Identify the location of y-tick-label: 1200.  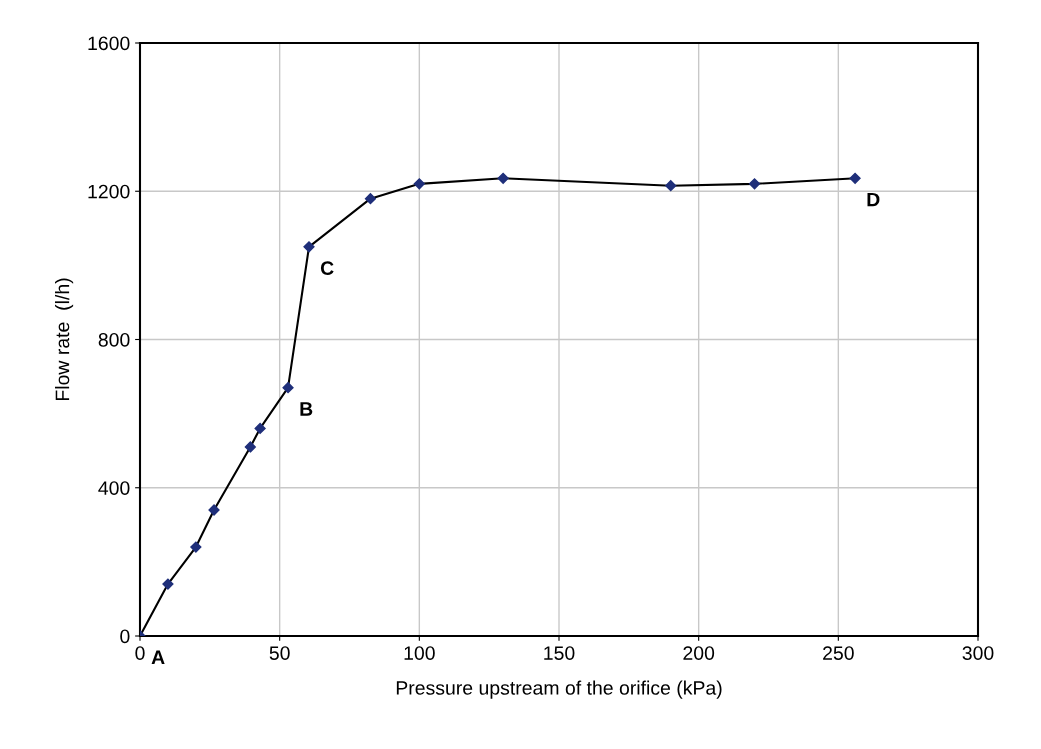
(109, 191).